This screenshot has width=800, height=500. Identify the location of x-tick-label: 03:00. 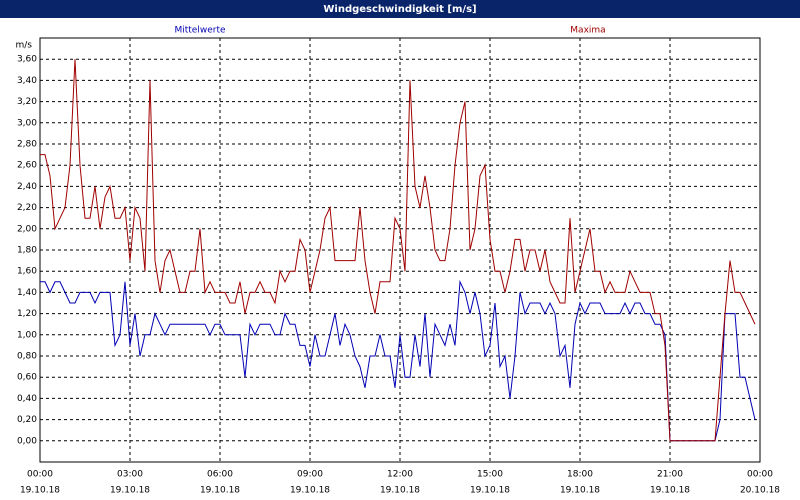
(130, 475).